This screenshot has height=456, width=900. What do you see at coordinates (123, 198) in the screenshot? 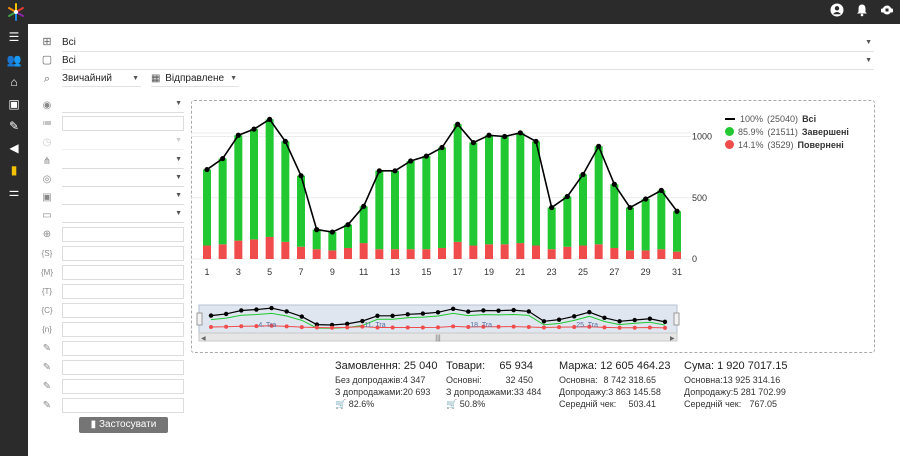
I see `left-filter-select-4: ▼` at bounding box center [123, 198].